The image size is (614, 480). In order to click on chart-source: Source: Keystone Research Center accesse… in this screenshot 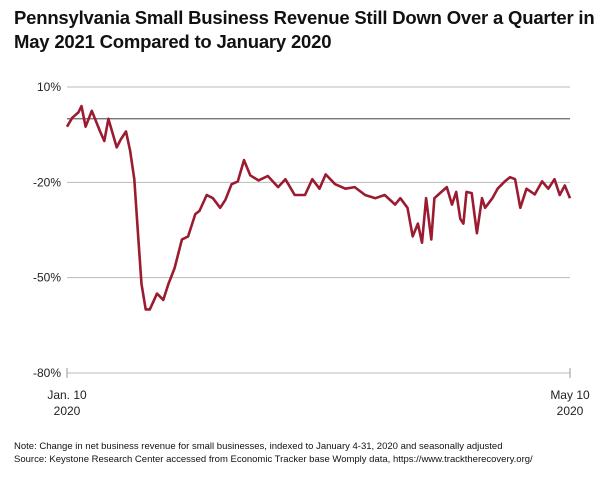, I will do `click(273, 459)`.